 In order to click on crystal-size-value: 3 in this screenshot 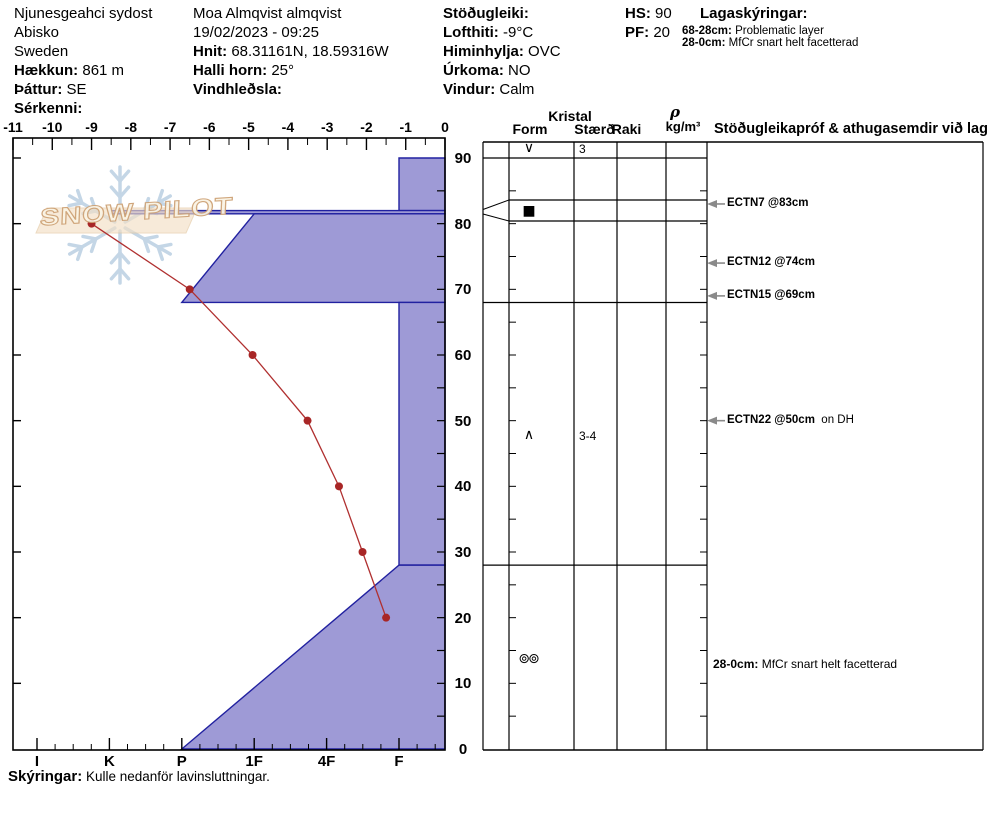, I will do `click(582, 149)`.